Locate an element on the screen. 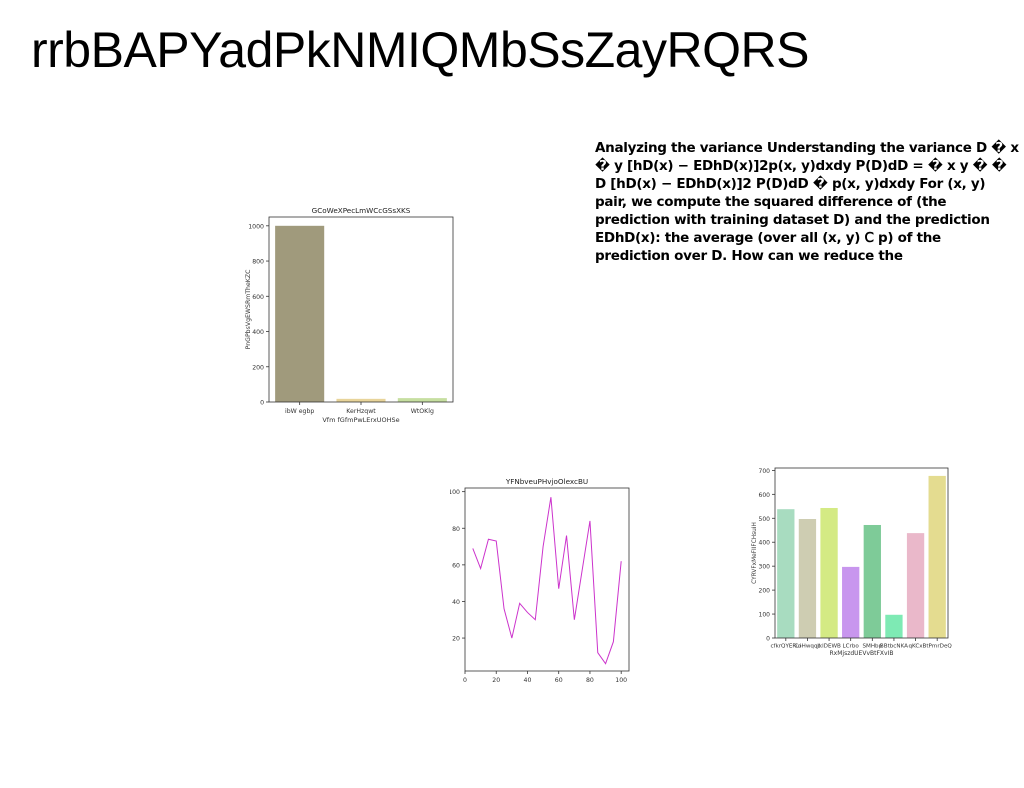 The width and height of the screenshot is (1024, 788). x-tick-label: 80 is located at coordinates (590, 680).